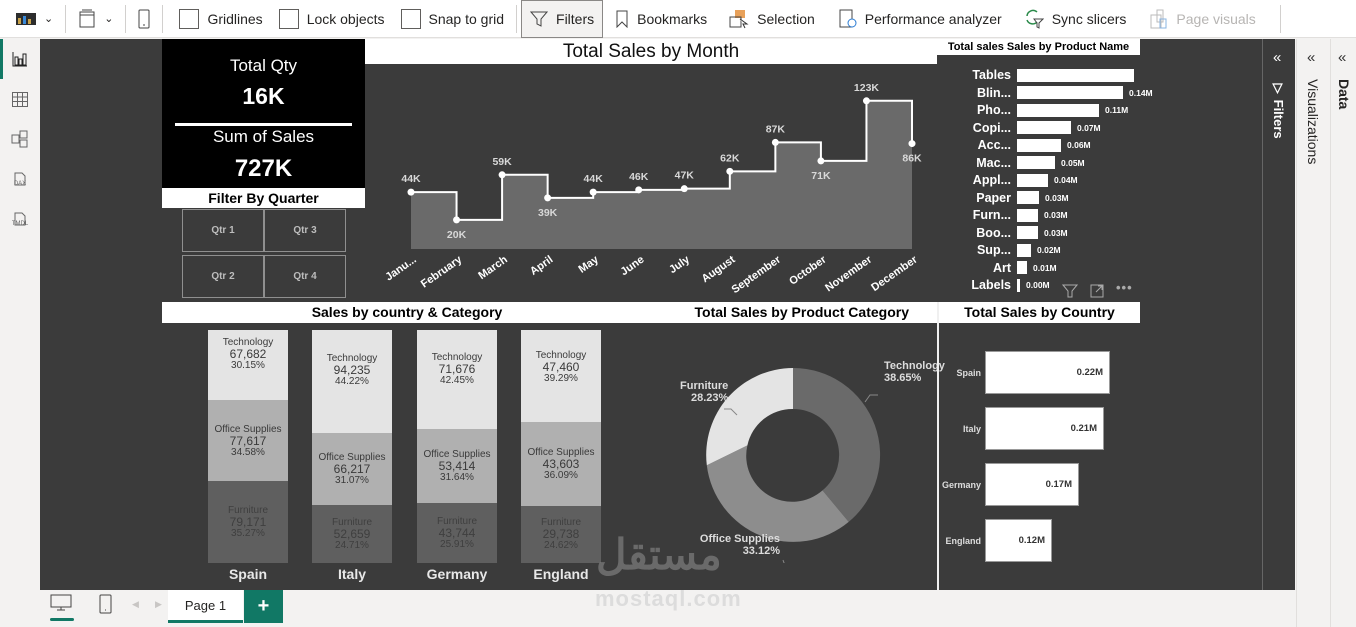 The width and height of the screenshot is (1356, 627). What do you see at coordinates (20, 179) in the screenshot?
I see `dax-query-view-button: DAX` at bounding box center [20, 179].